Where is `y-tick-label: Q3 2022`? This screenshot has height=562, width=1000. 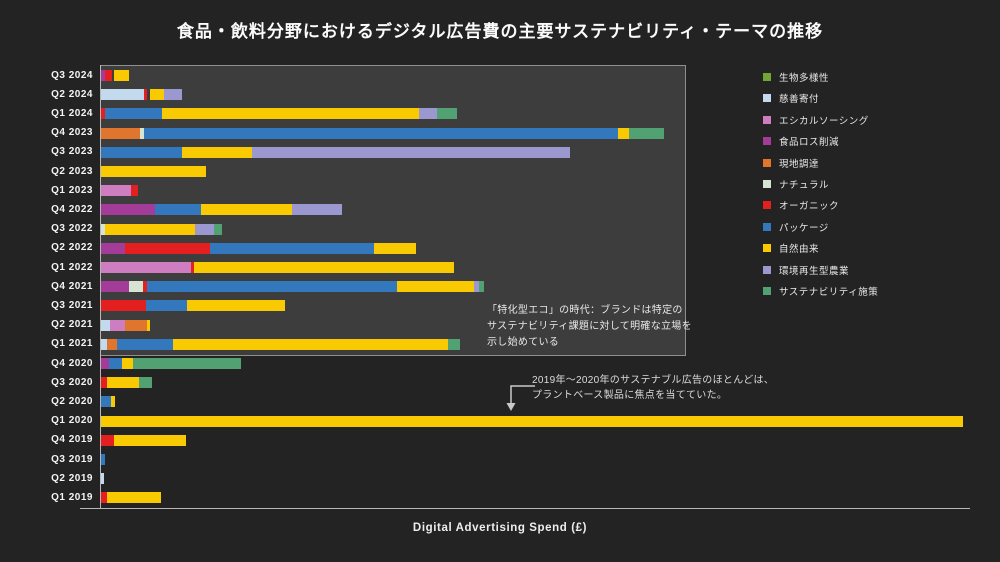 y-tick-label: Q3 2022 is located at coordinates (72, 229).